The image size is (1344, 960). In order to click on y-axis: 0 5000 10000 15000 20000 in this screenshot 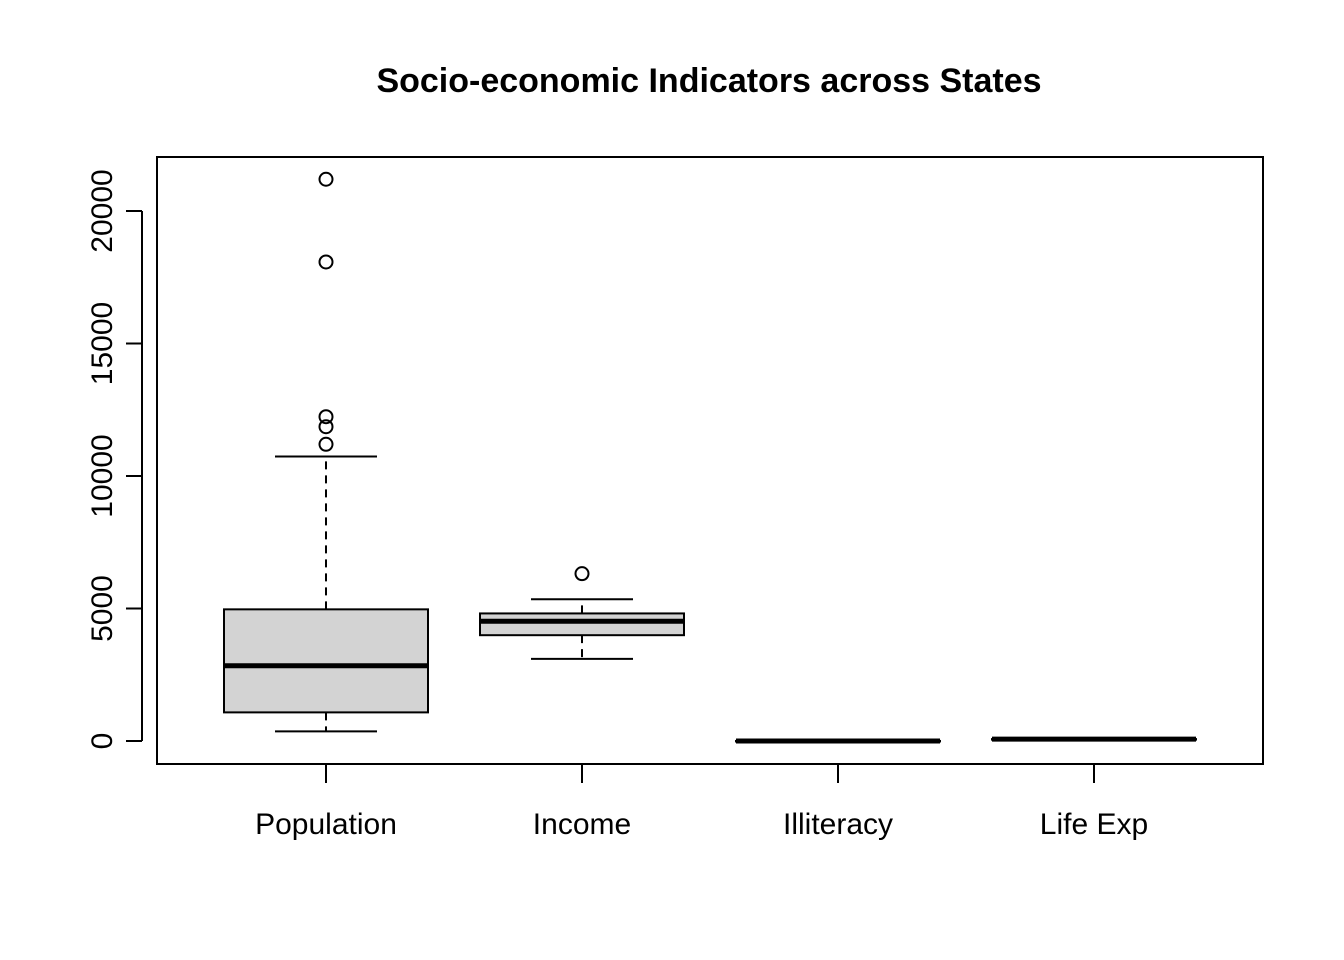, I will do `click(114, 459)`.